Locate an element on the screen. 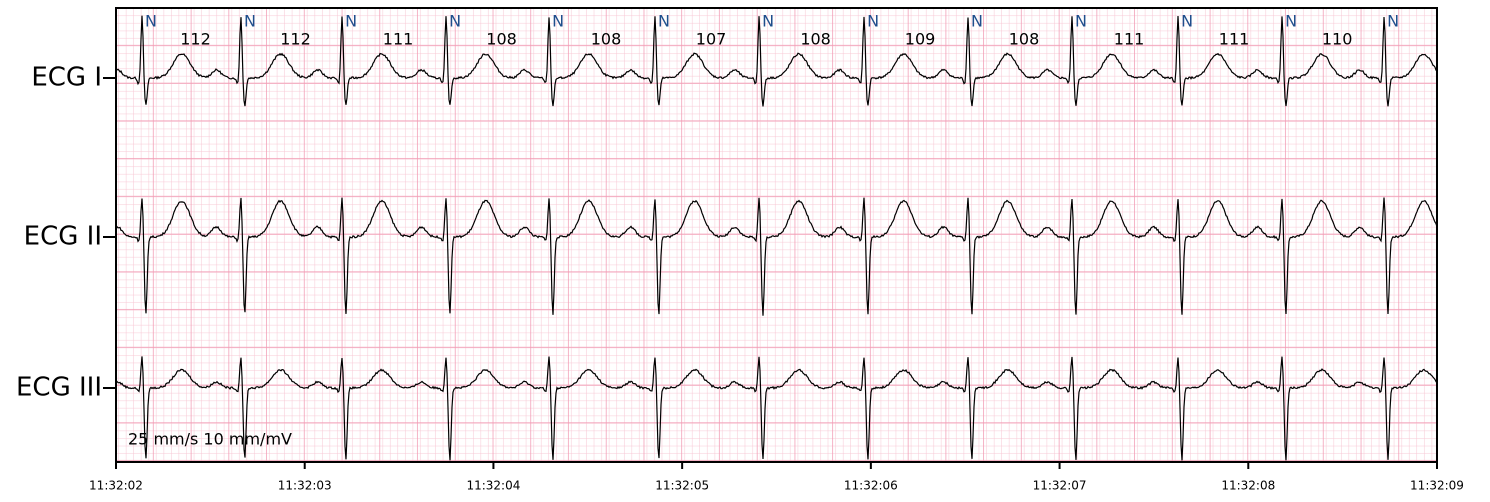  x-tick-label: 11:32:06 is located at coordinates (871, 486).